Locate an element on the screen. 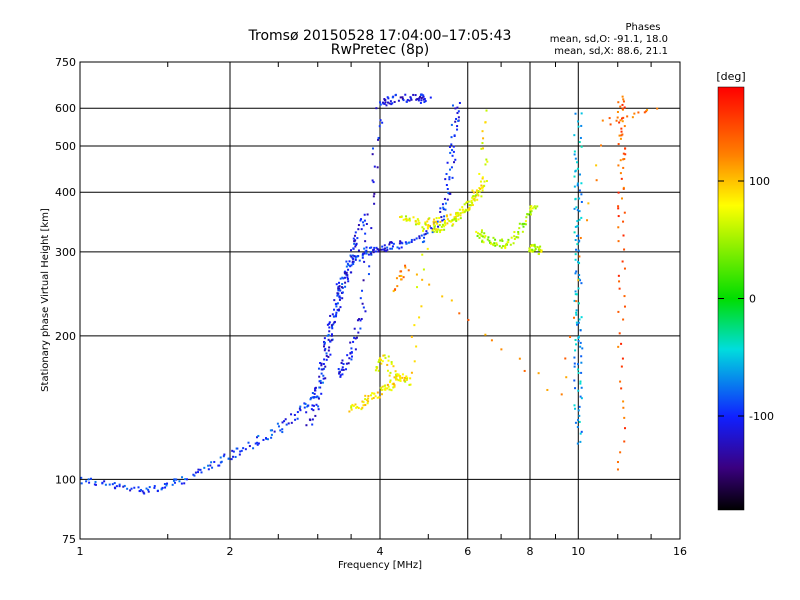 This screenshot has width=800, height=600. stats-x: mean, sd,X: 88.6, 21.1 is located at coordinates (611, 51).